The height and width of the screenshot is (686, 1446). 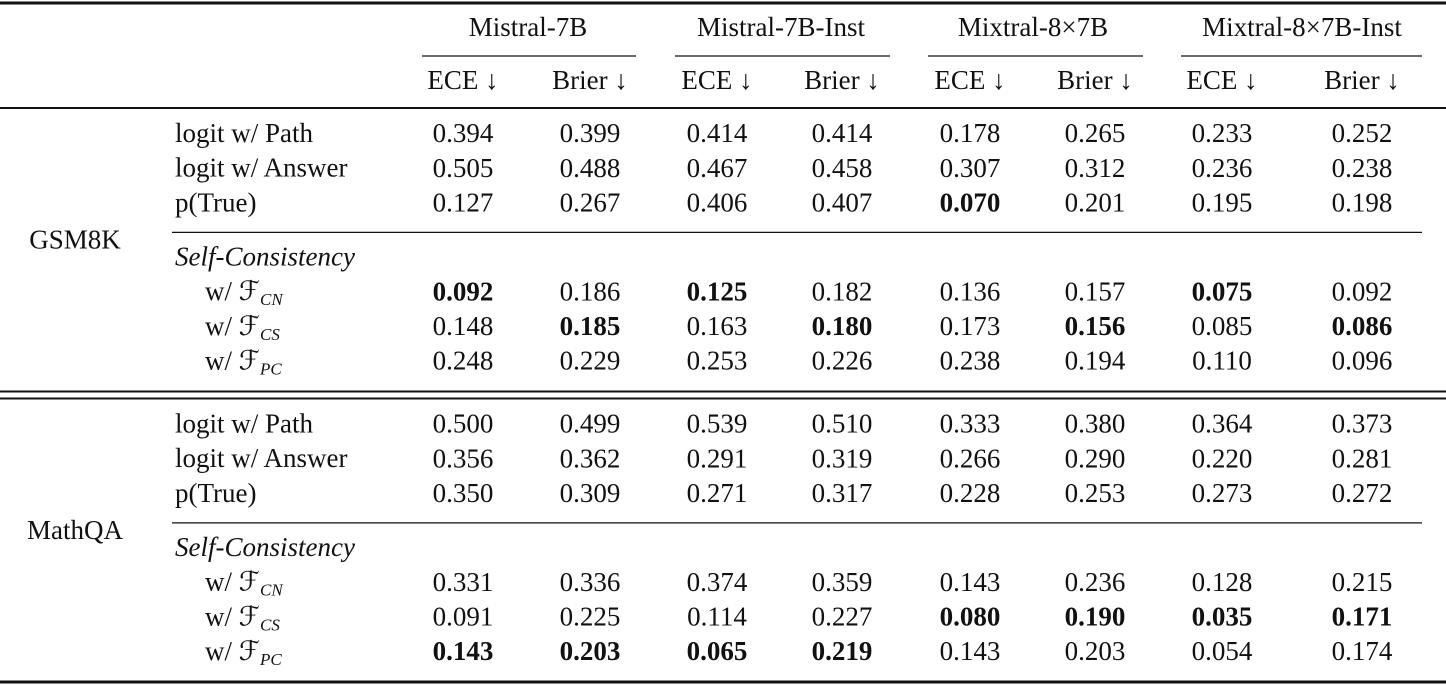 What do you see at coordinates (590, 326) in the screenshot?
I see `cell-value: 0.185` at bounding box center [590, 326].